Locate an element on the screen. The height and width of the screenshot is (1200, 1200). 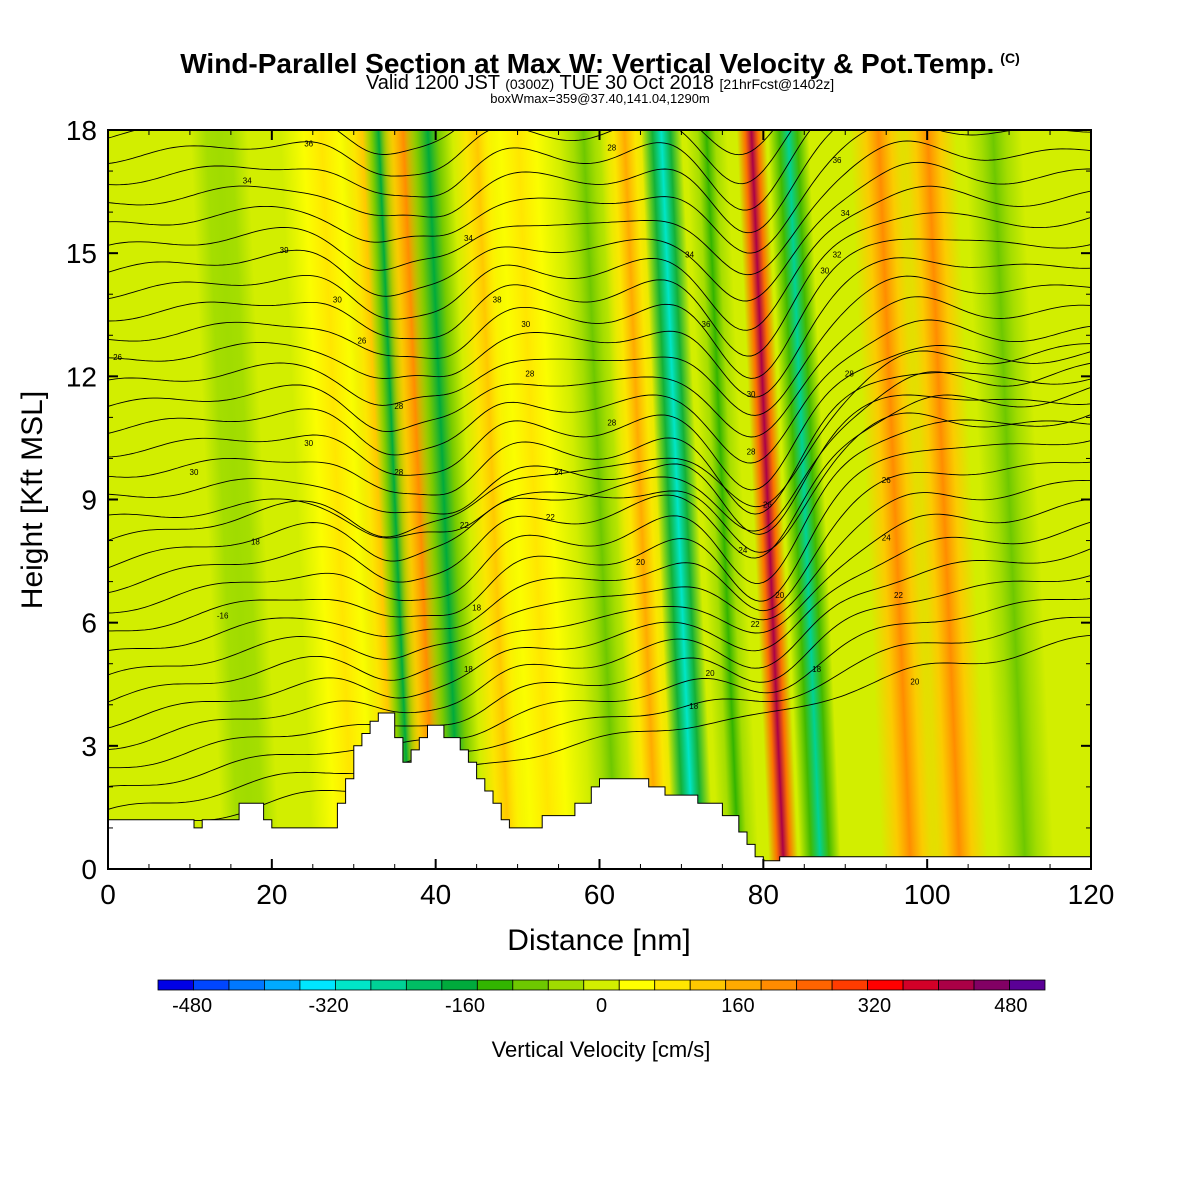
colorbar-tick-label: -320 is located at coordinates (329, 1006).